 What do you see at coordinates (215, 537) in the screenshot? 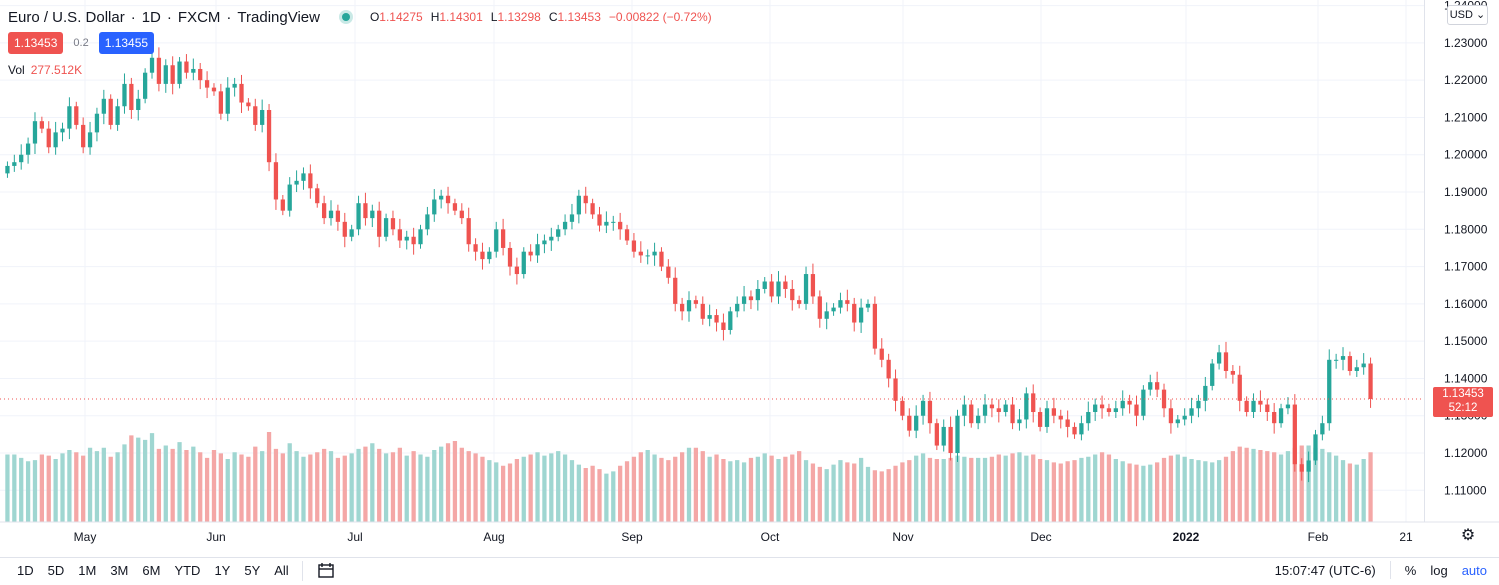
I see `time-tick-label: Jun` at bounding box center [215, 537].